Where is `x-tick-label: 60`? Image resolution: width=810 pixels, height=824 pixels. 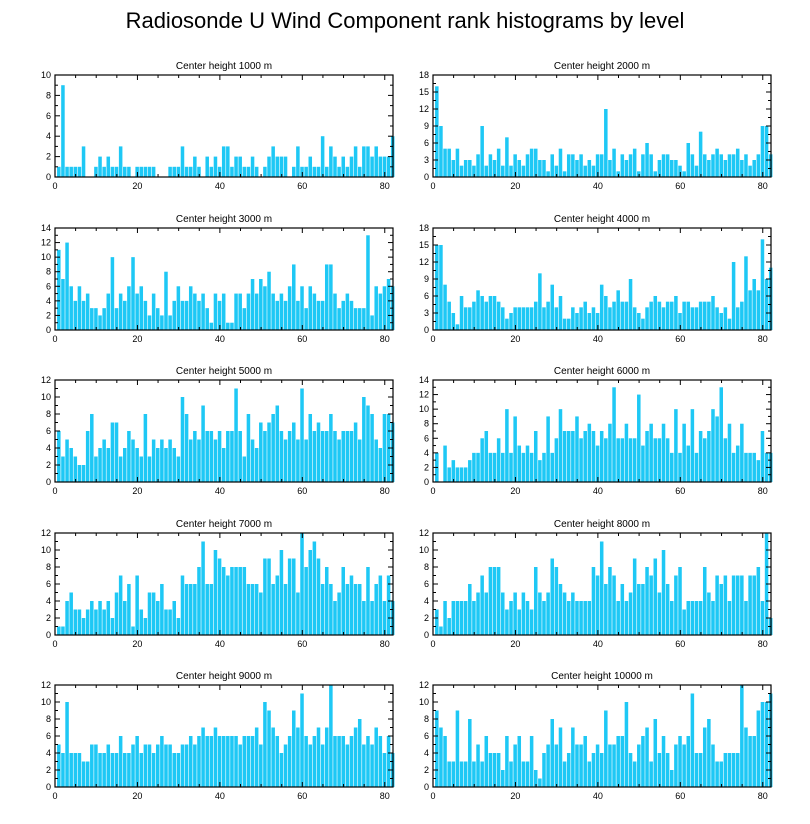 x-tick-label: 60 is located at coordinates (302, 644).